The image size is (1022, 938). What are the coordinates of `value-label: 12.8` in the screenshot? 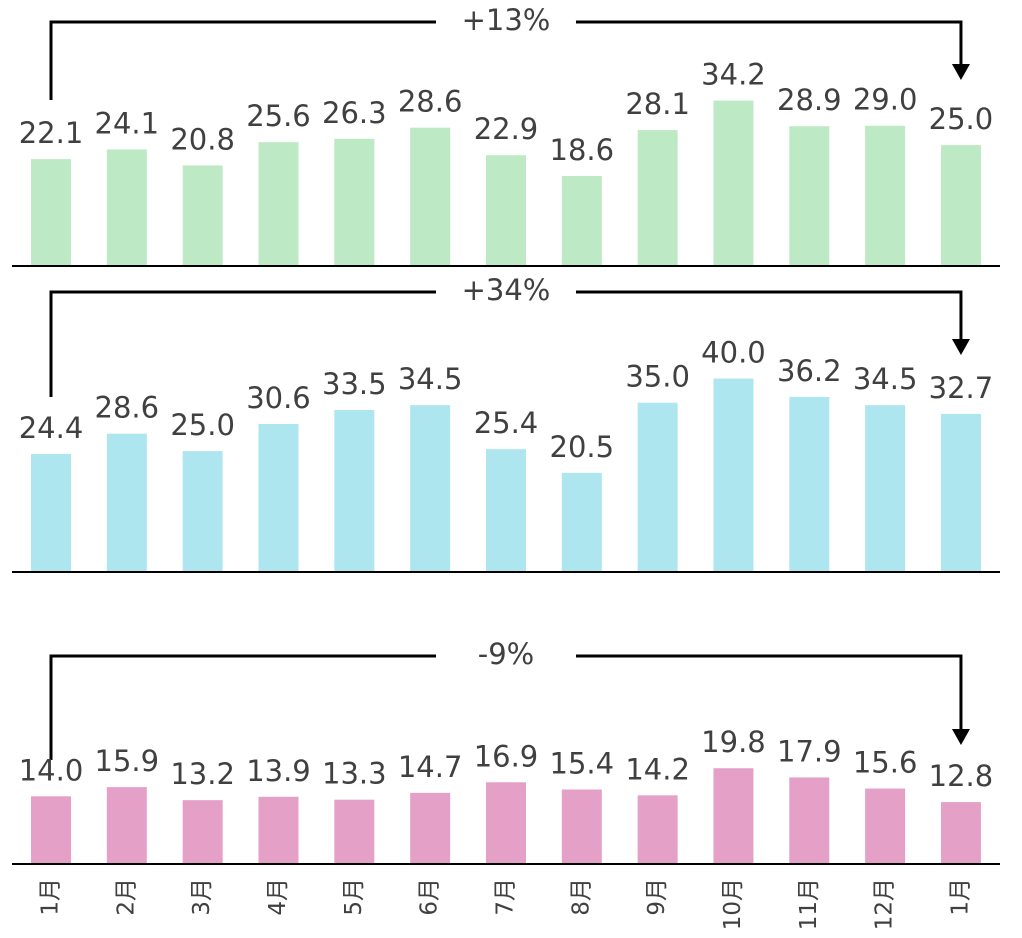 It's located at (961, 776).